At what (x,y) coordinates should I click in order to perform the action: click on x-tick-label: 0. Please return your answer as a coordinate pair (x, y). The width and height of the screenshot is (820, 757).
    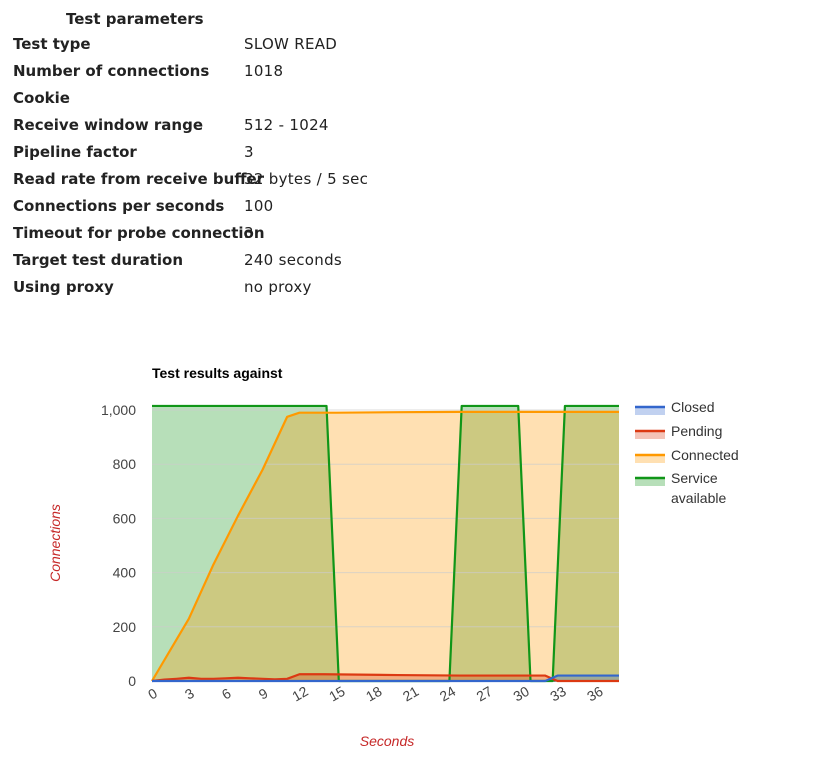
    Looking at the image, I should click on (152, 694).